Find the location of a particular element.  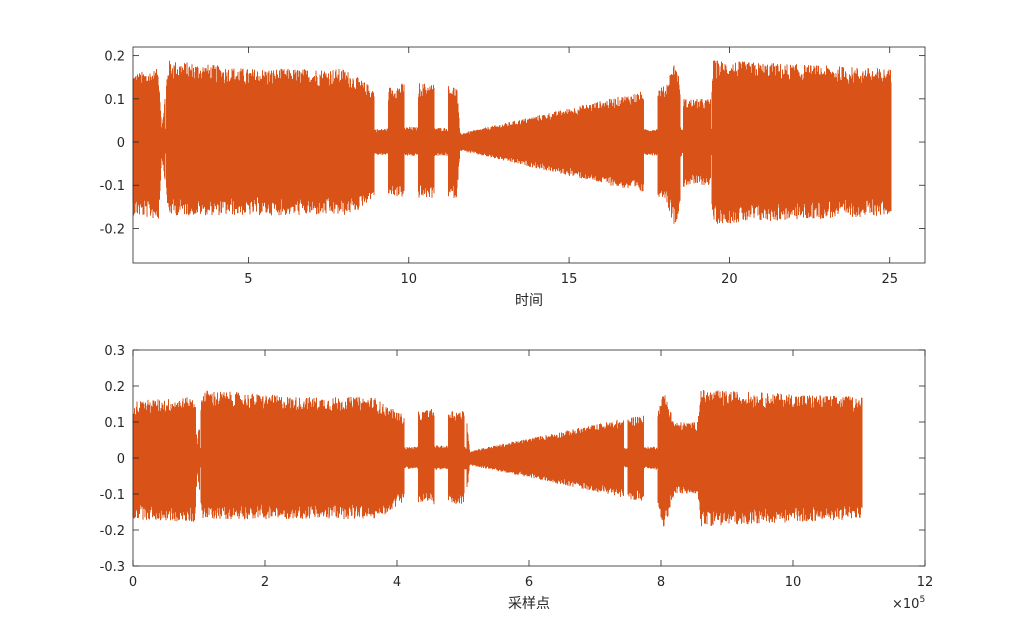

x-tick-label: 6 is located at coordinates (529, 582).